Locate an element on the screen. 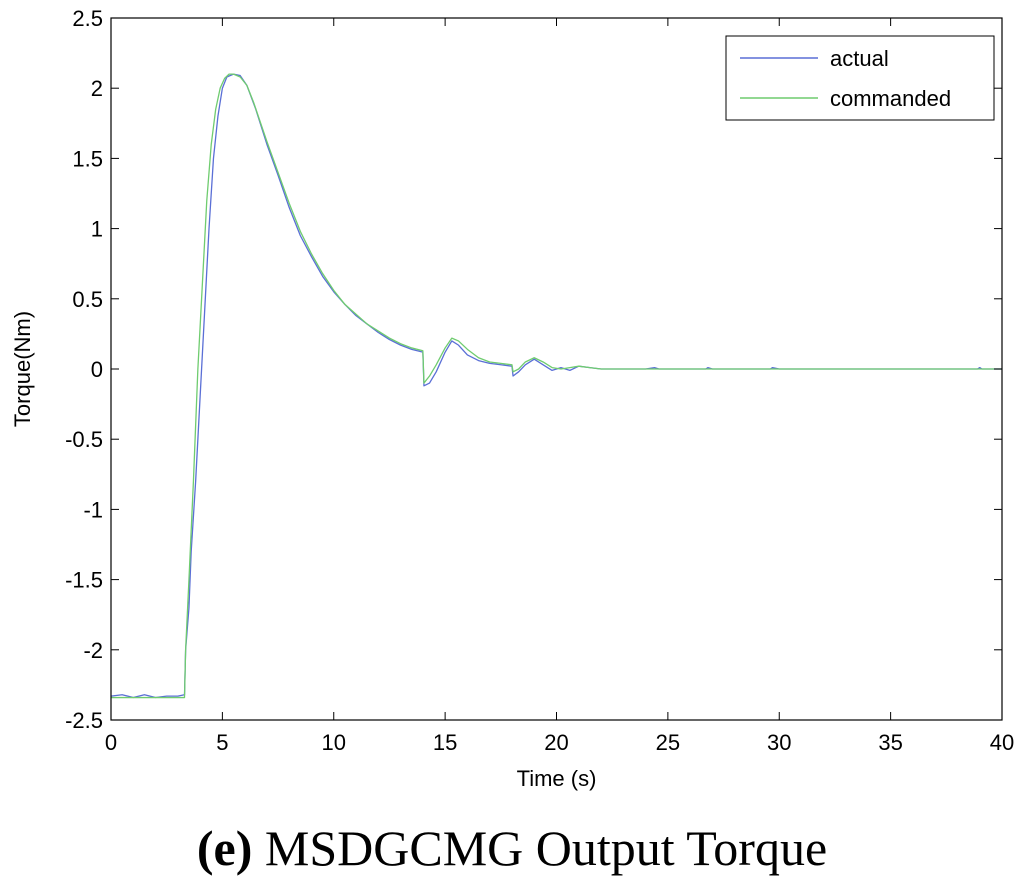  y-tick-label: -2 is located at coordinates (93, 650).